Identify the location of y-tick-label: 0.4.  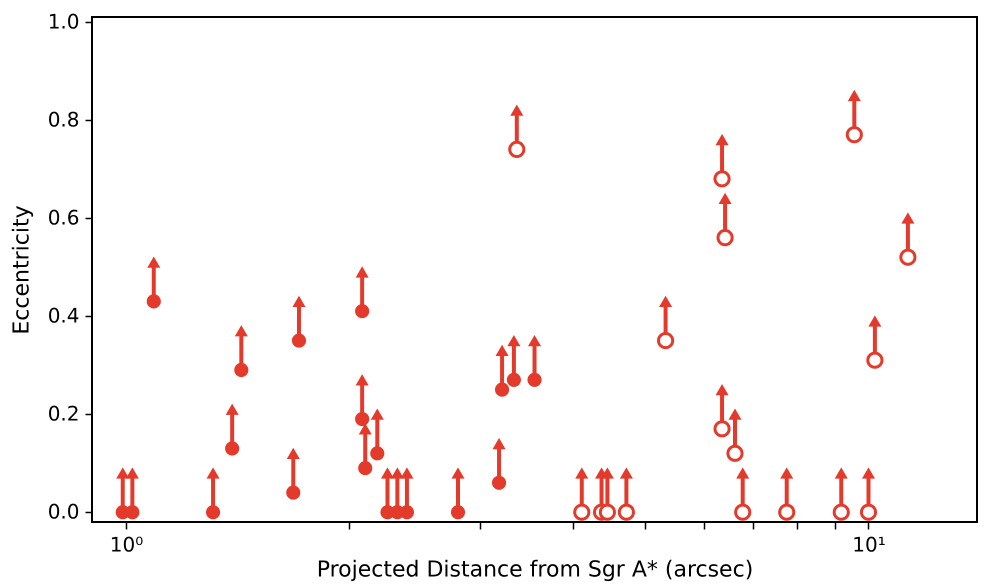
(64, 316).